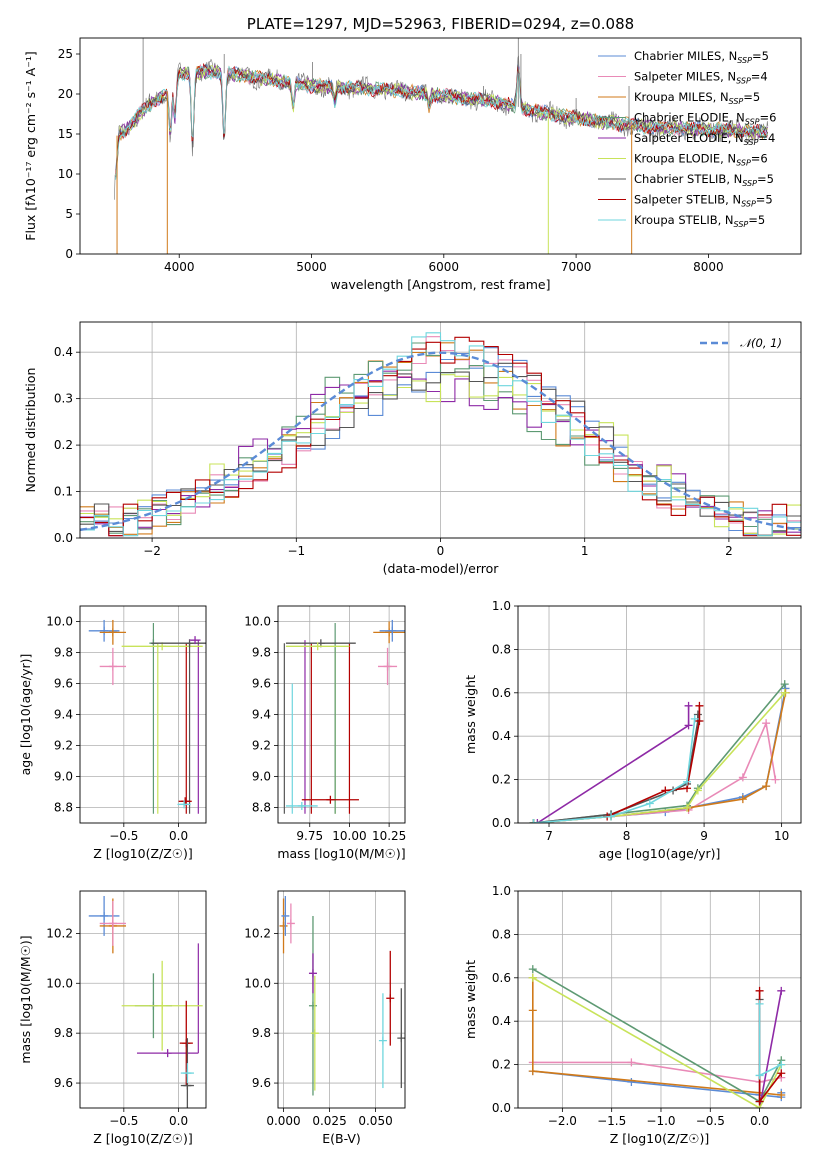  What do you see at coordinates (123, 836) in the screenshot?
I see `x-tick-label: −0.5` at bounding box center [123, 836].